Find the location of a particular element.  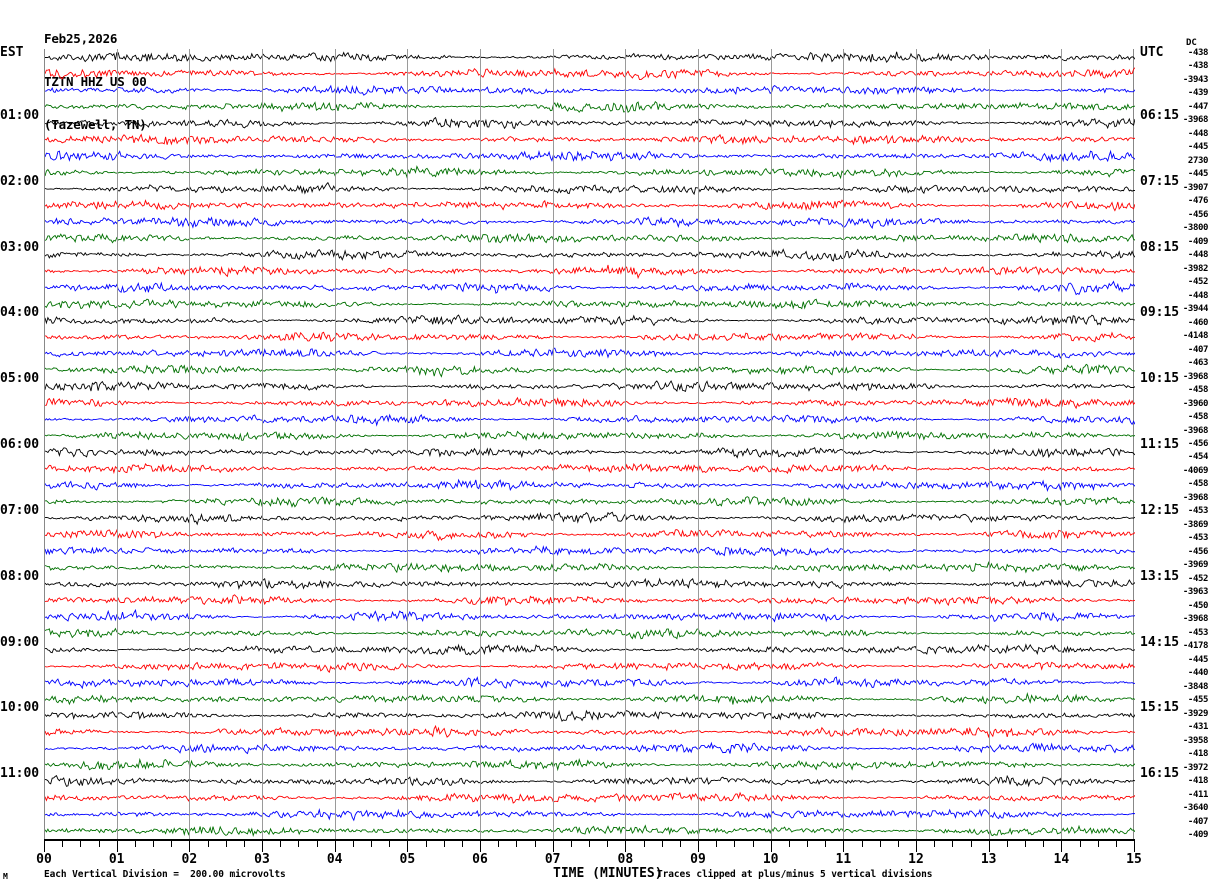

dc-value: -454 is located at coordinates (1197, 457).